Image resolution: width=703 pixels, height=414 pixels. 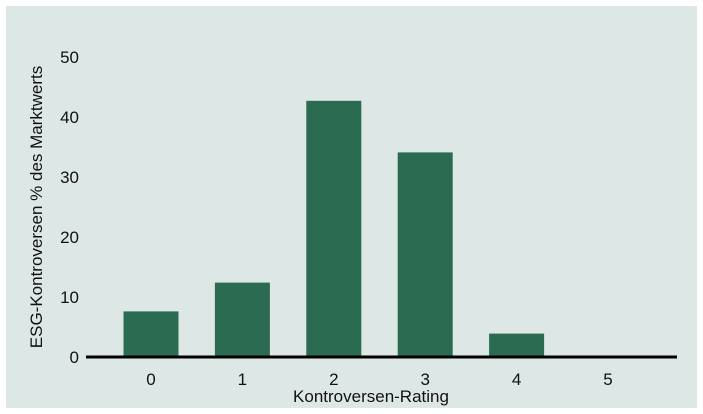 I want to click on y-tick-label: 10, so click(x=69, y=297).